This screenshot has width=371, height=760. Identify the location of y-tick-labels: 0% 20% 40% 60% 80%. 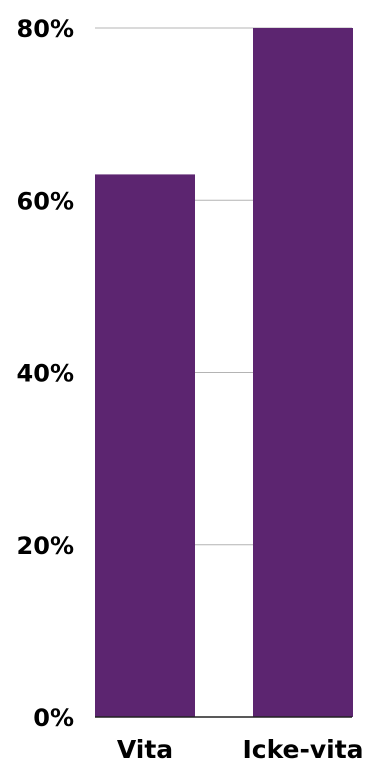
(45, 373).